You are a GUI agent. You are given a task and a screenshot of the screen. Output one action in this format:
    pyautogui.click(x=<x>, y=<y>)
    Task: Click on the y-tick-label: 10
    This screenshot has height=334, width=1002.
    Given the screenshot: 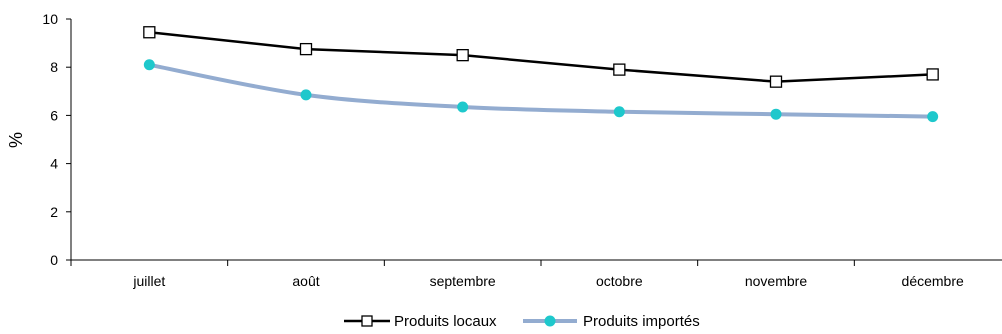 What is the action you would take?
    pyautogui.click(x=50, y=19)
    